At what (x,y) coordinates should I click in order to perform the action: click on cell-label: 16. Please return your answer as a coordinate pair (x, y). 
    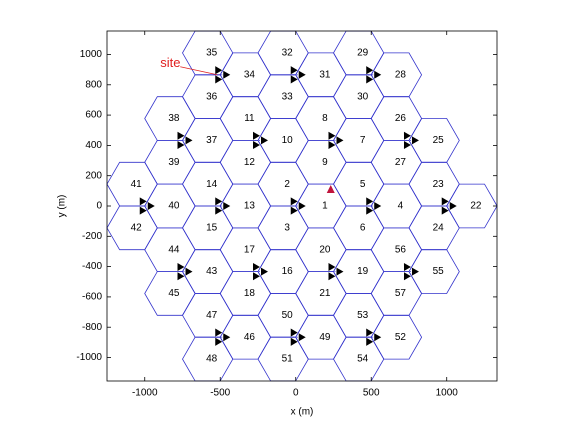
    Looking at the image, I should click on (288, 271).